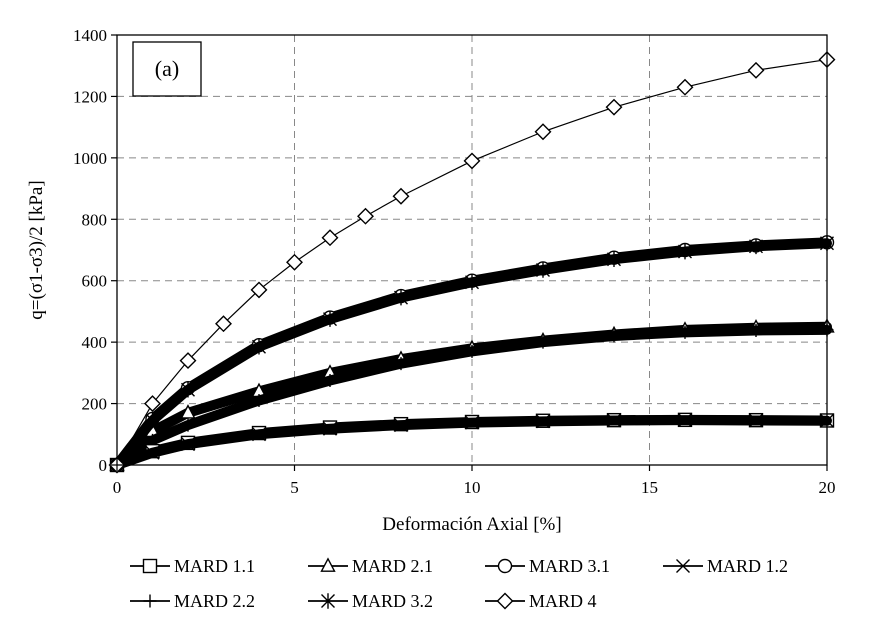  I want to click on x-tick-label: 10, so click(472, 487).